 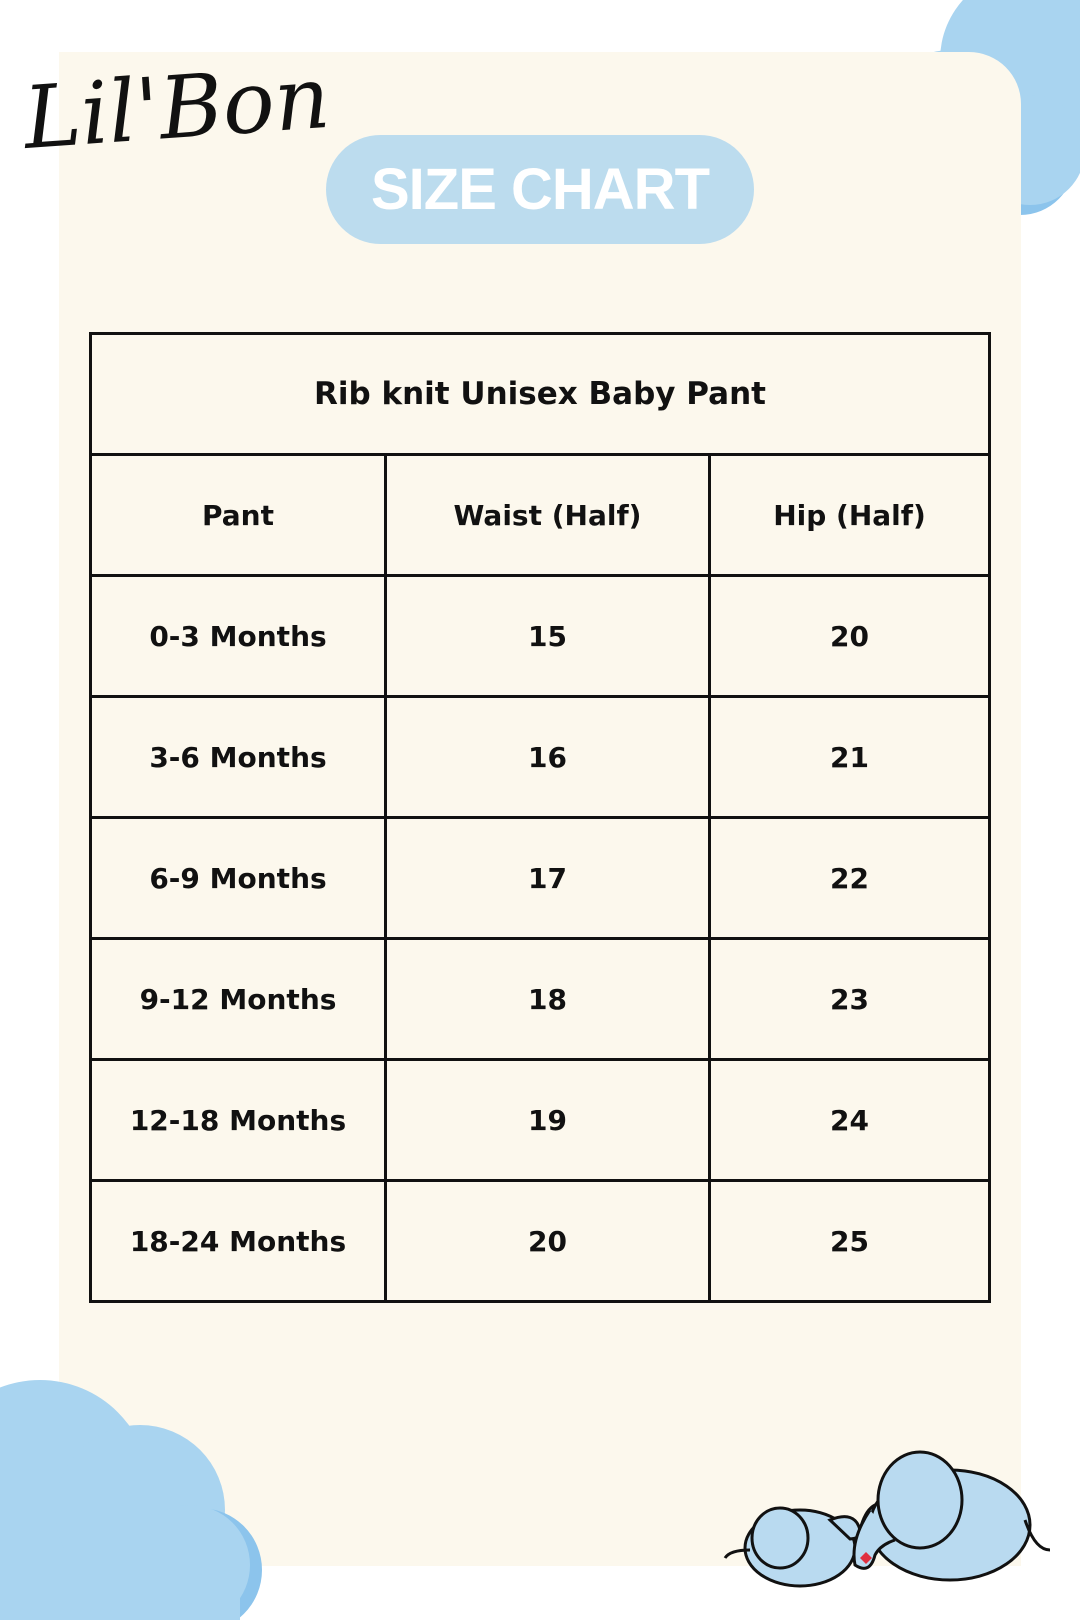 I want to click on table-row: 0-3 Months 15 20, so click(x=540, y=636).